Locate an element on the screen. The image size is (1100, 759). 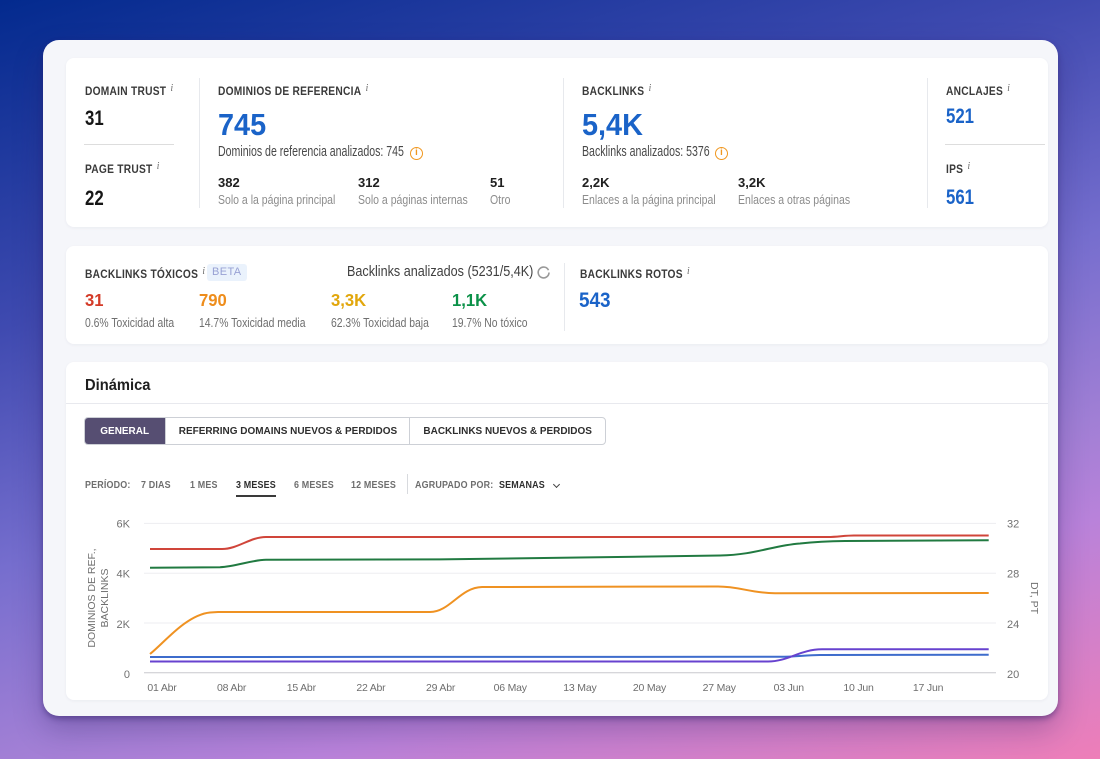
svg-text: 2K is located at coordinates (124, 625).